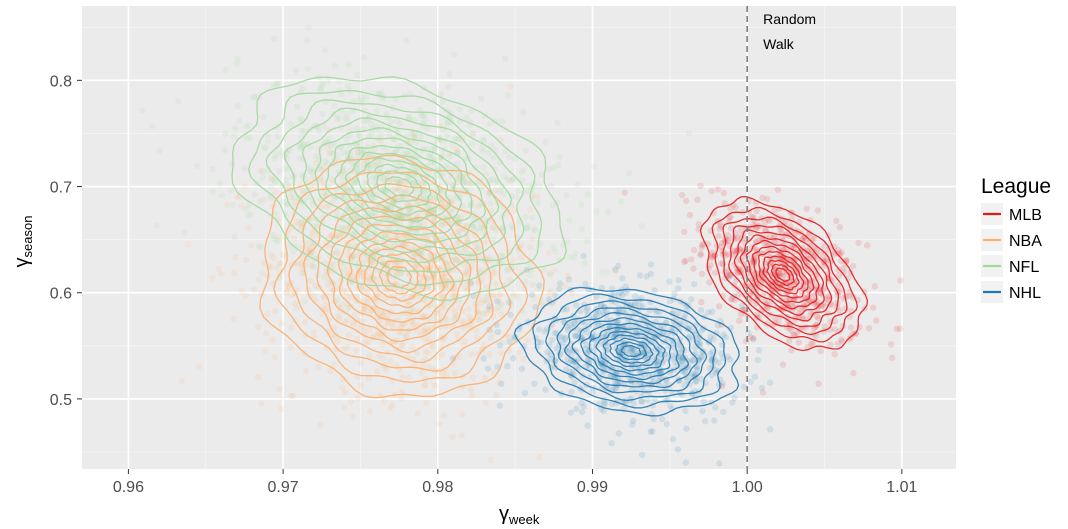 The width and height of the screenshot is (1068, 529). I want to click on x-tick-label: 0.96, so click(128, 487).